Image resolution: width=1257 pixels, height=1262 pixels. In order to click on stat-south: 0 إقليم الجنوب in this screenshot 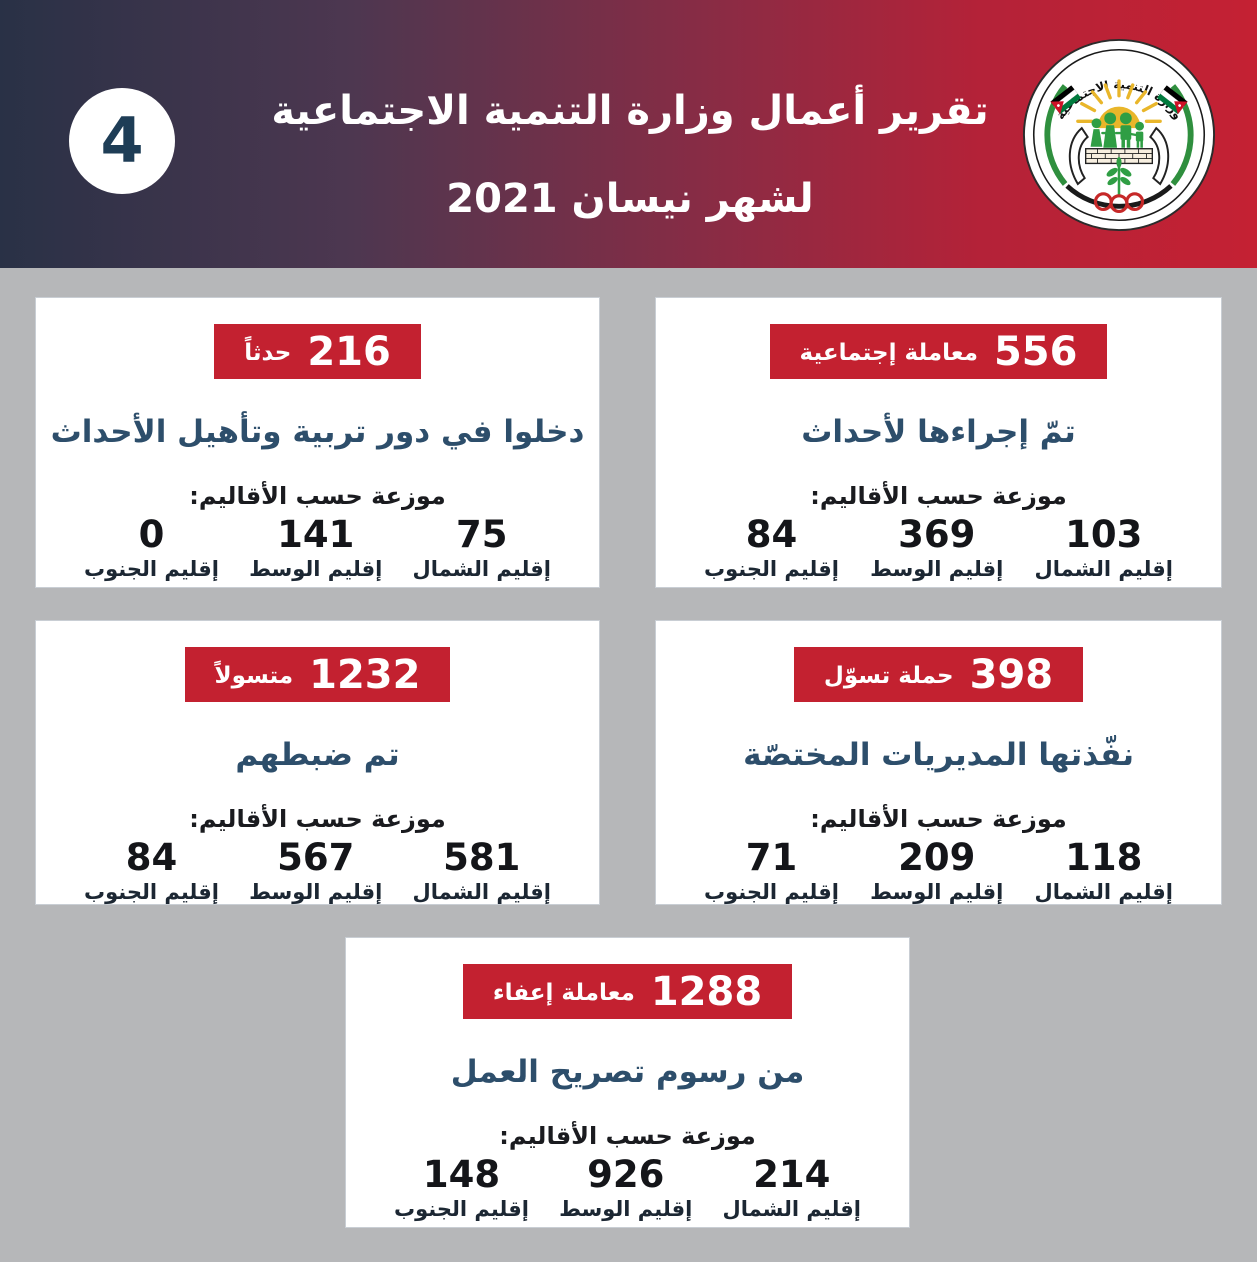, I will do `click(151, 548)`.